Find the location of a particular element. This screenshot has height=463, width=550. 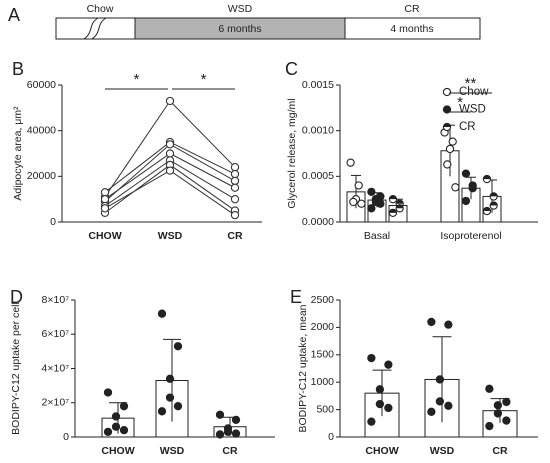

panel-letter: E is located at coordinates (296, 297).